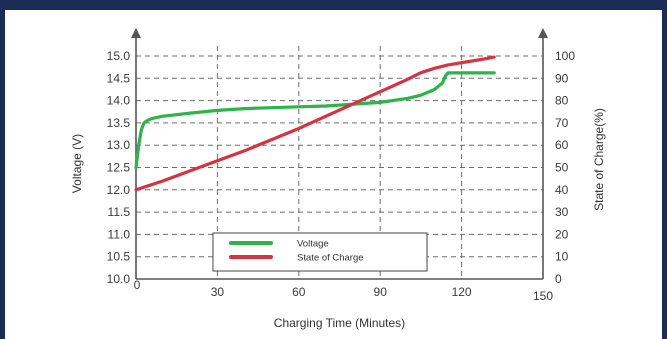 This screenshot has height=339, width=667. I want to click on x-tick-label: 30, so click(218, 292).